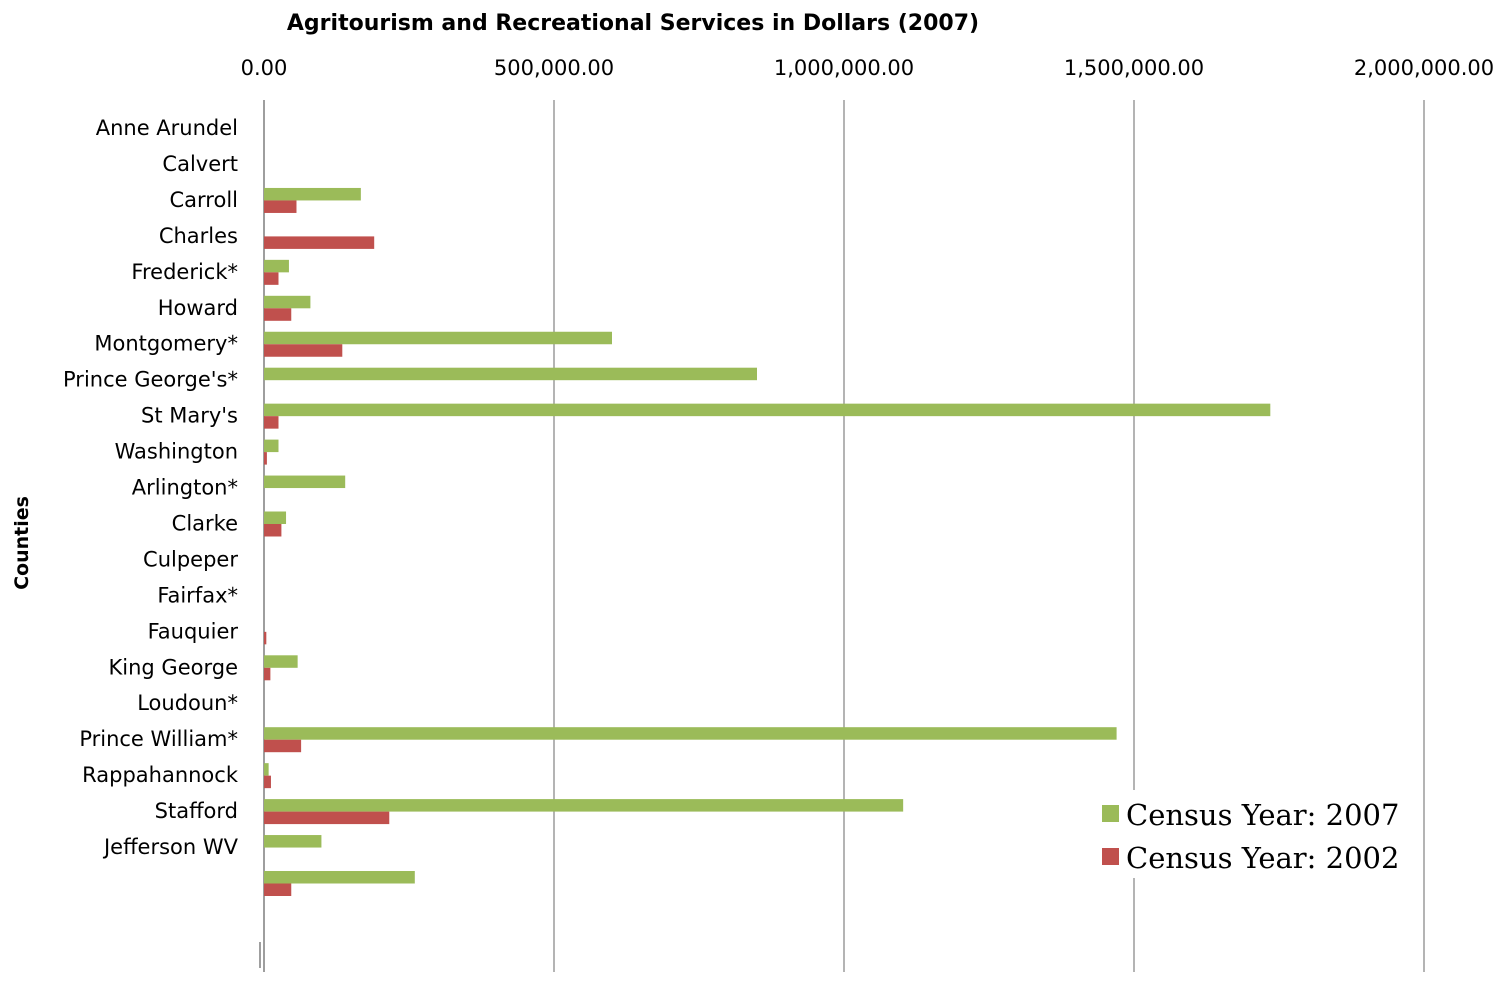  I want to click on legend-label: Census Year: 2002, so click(1262, 858).